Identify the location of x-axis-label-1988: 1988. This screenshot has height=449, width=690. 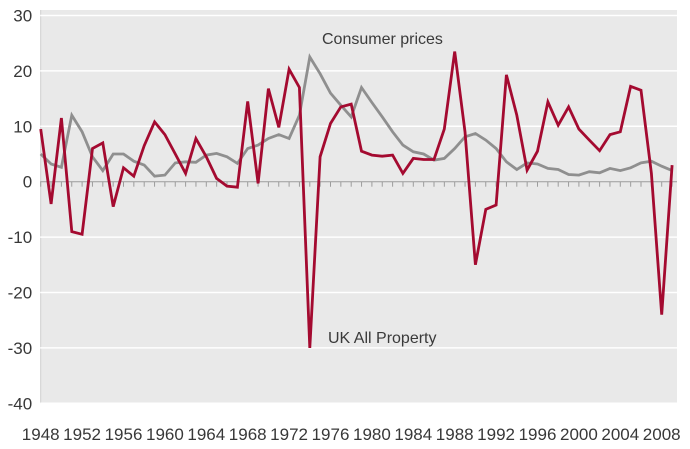
(455, 434).